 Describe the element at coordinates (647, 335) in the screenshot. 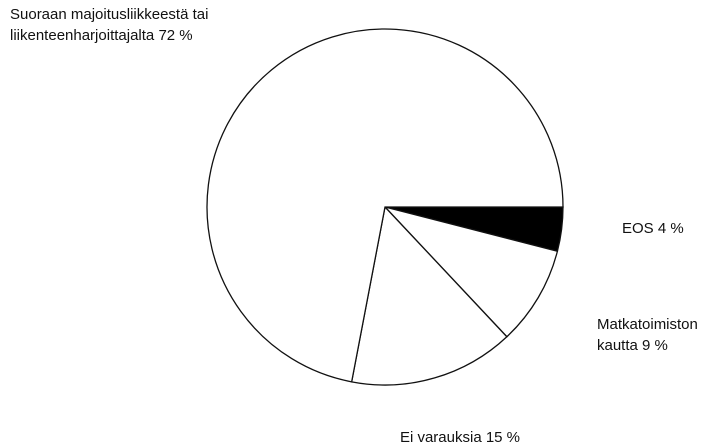

I see `slice-name: Matkatoimiston kautta` at that location.